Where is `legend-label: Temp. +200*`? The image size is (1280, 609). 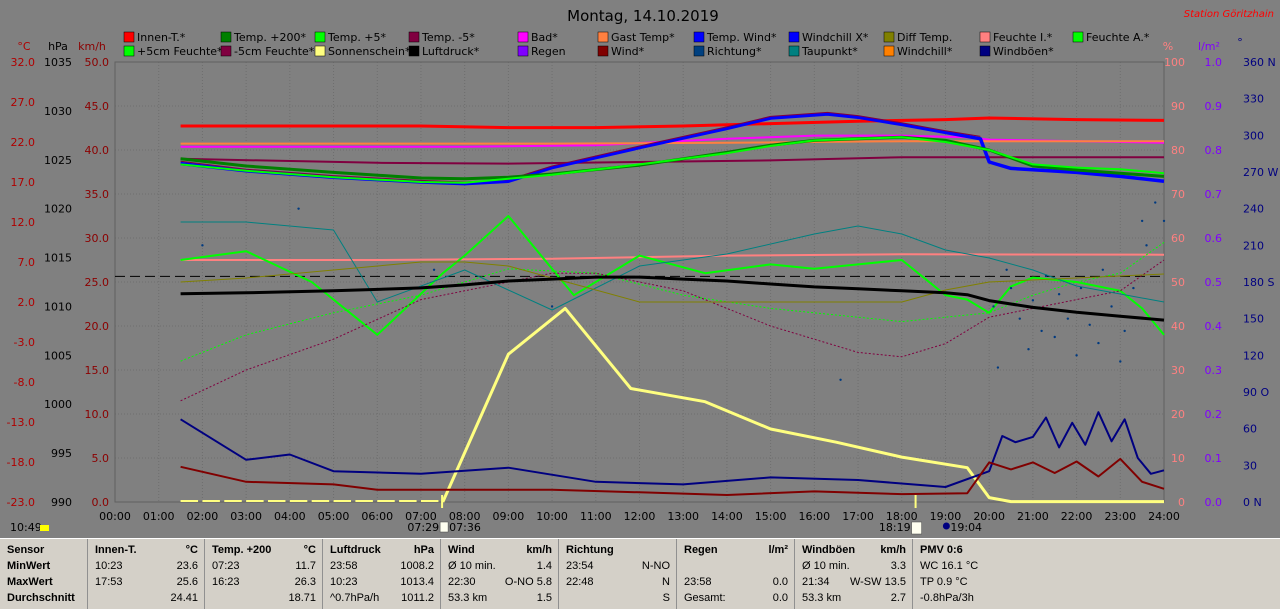
legend-label: Temp. +200* is located at coordinates (270, 37).